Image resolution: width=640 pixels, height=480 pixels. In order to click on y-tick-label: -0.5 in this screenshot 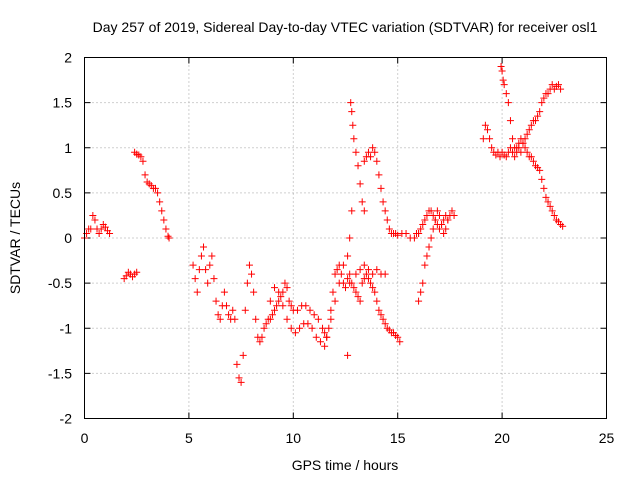, I will do `click(60, 283)`.